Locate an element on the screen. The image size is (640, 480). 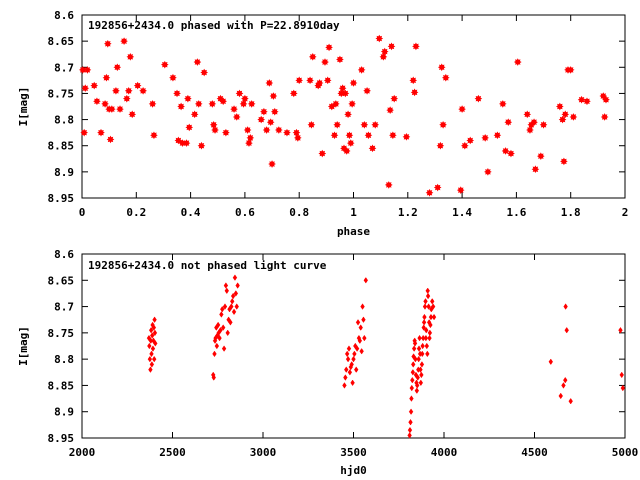
x-tick-label: 2000 is located at coordinates (82, 452).